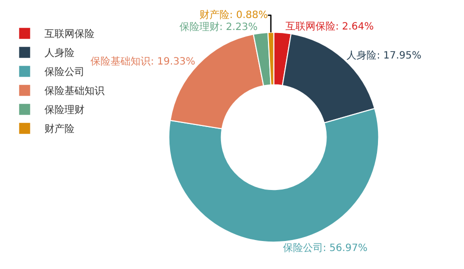 This screenshot has height=269, width=464. Describe the element at coordinates (74, 91) in the screenshot. I see `legend-label: 保险基础知识` at that location.